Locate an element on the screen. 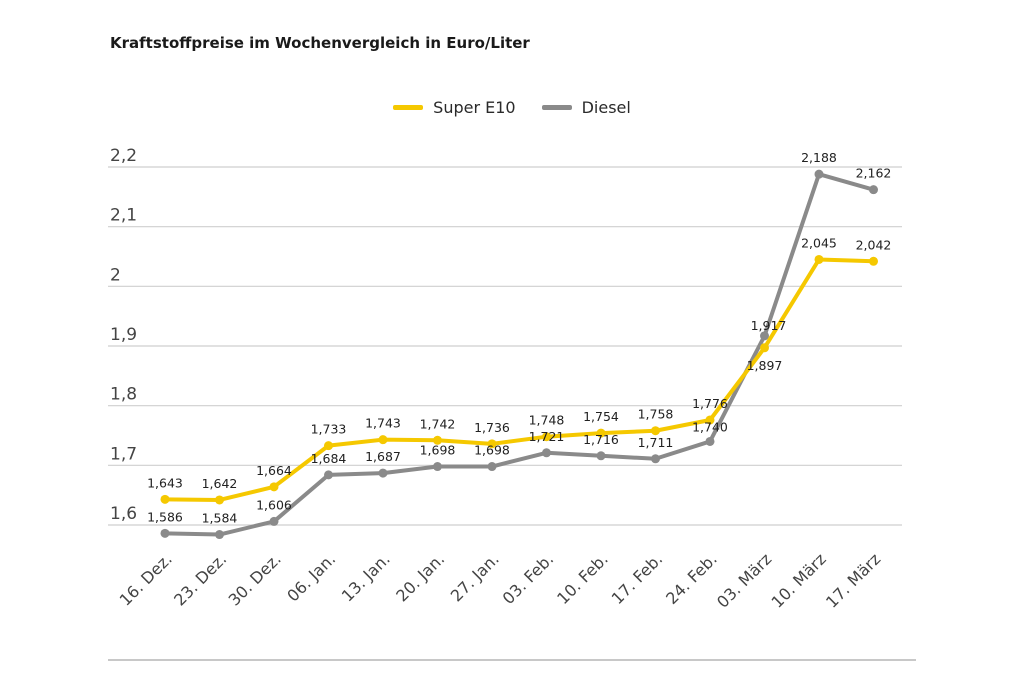 The width and height of the screenshot is (1024, 683). y-tick-label: 1,8 is located at coordinates (123, 395).